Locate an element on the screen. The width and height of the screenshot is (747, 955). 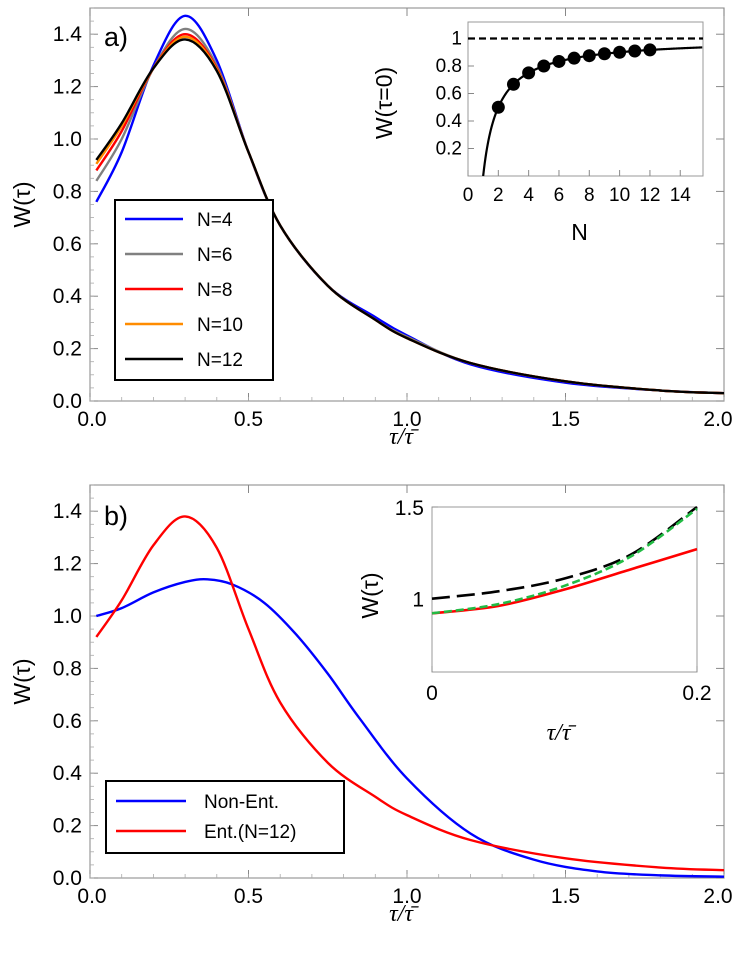
inset-x-tick-label: 2 is located at coordinates (498, 195).